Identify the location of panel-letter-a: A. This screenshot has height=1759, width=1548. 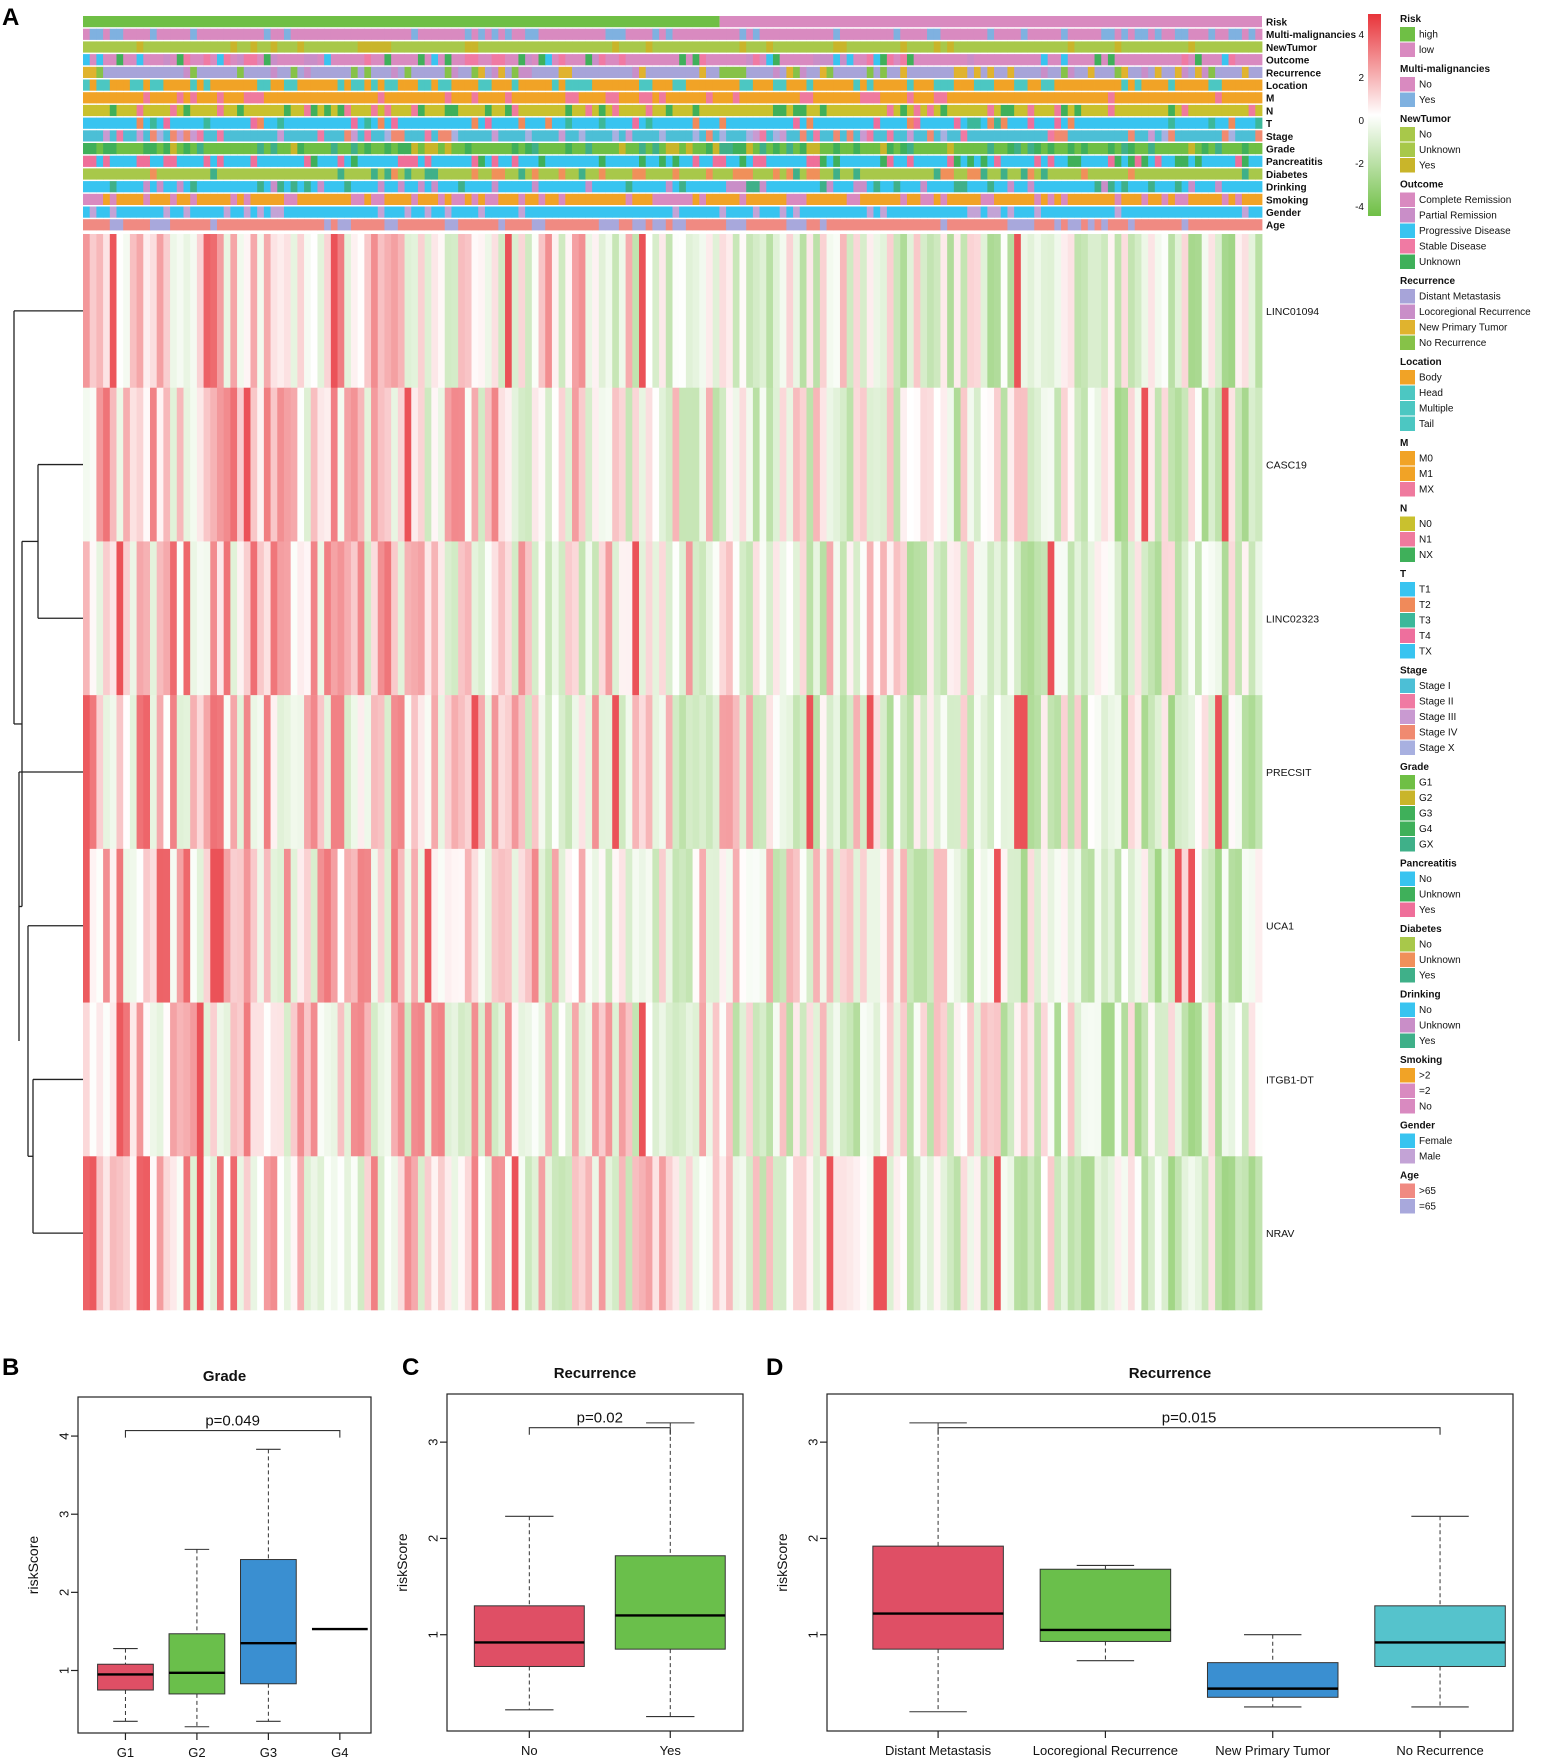
(10, 17).